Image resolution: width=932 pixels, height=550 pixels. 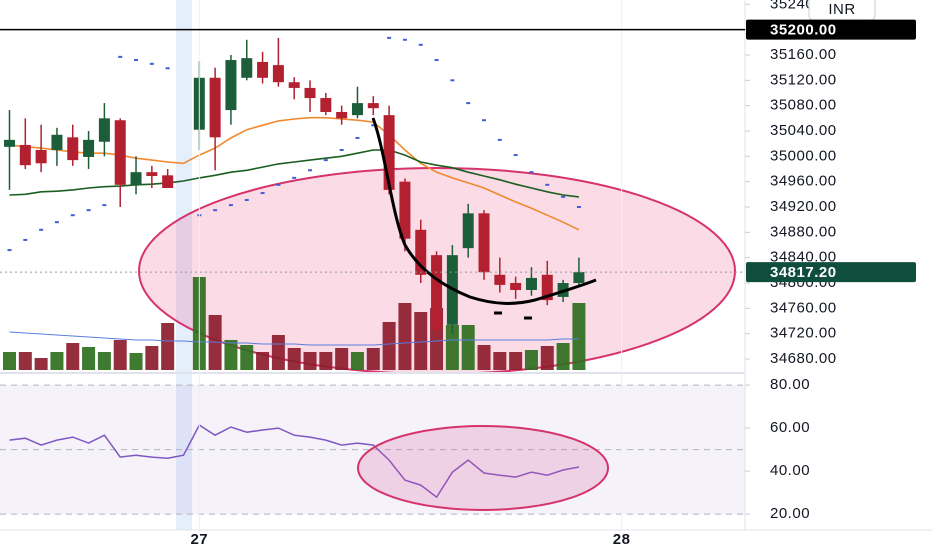 I want to click on price-label: 35200.00, so click(x=803, y=30).